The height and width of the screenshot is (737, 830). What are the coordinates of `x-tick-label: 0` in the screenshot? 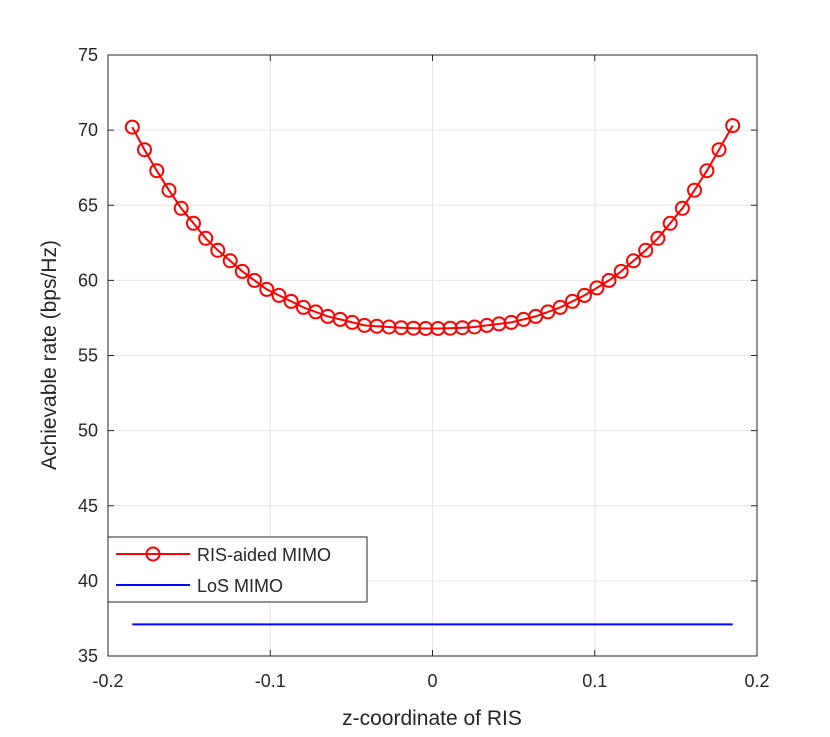 It's located at (432, 681).